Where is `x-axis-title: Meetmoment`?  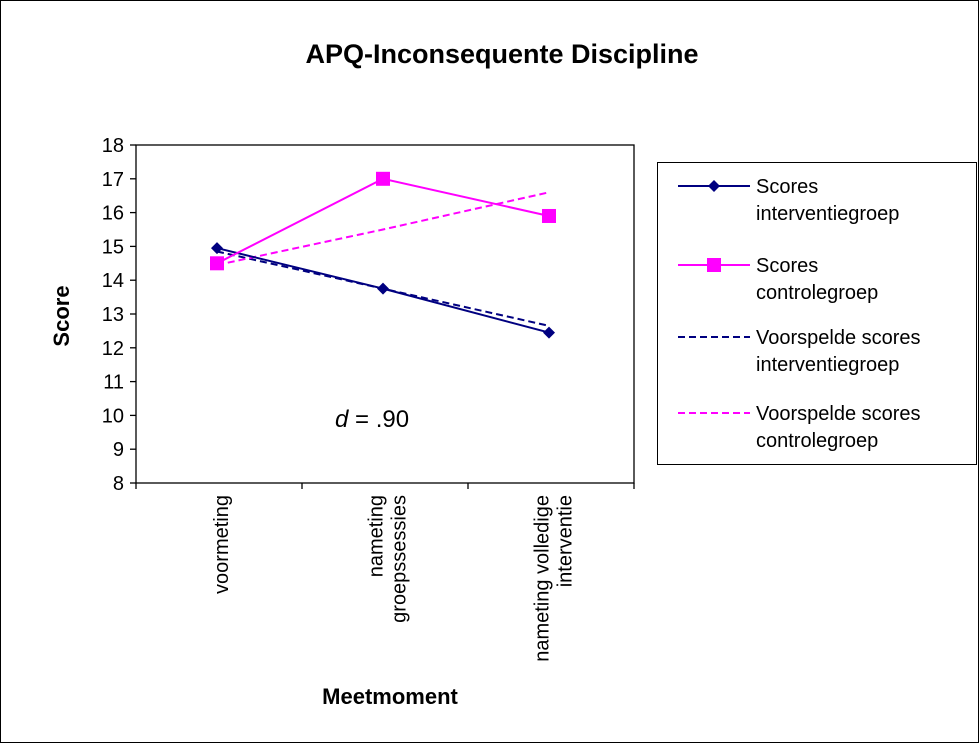 x-axis-title: Meetmoment is located at coordinates (390, 696).